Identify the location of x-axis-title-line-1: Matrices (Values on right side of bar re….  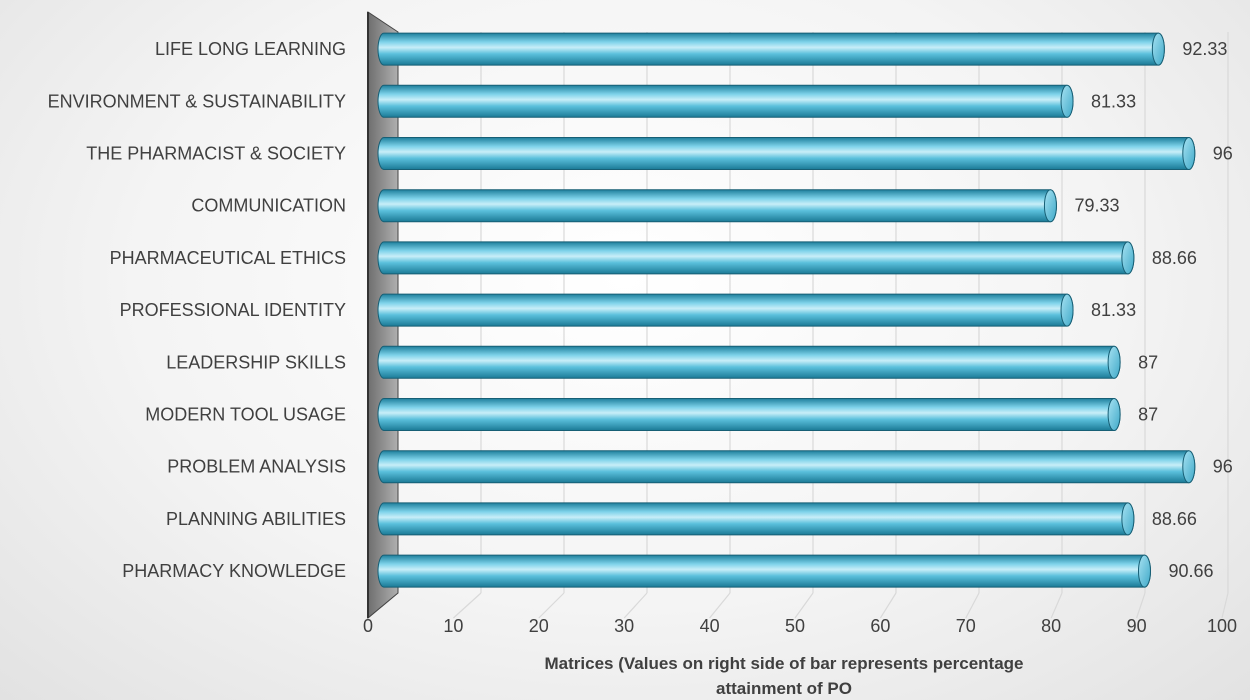
(784, 663).